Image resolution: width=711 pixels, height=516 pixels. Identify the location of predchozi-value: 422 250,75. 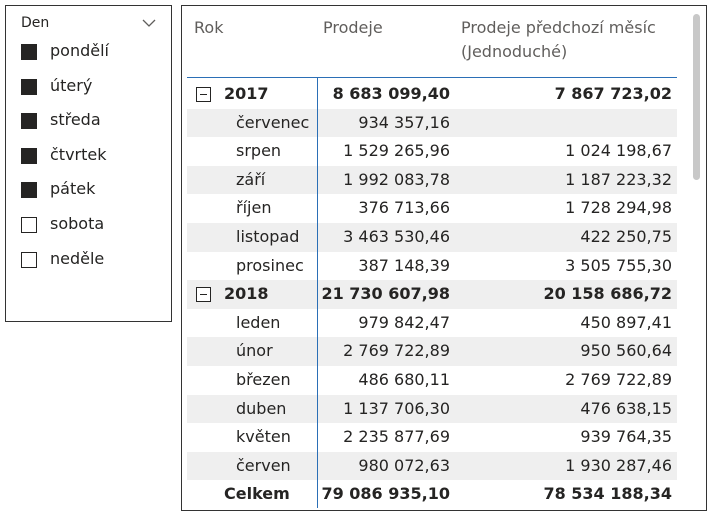
(626, 236).